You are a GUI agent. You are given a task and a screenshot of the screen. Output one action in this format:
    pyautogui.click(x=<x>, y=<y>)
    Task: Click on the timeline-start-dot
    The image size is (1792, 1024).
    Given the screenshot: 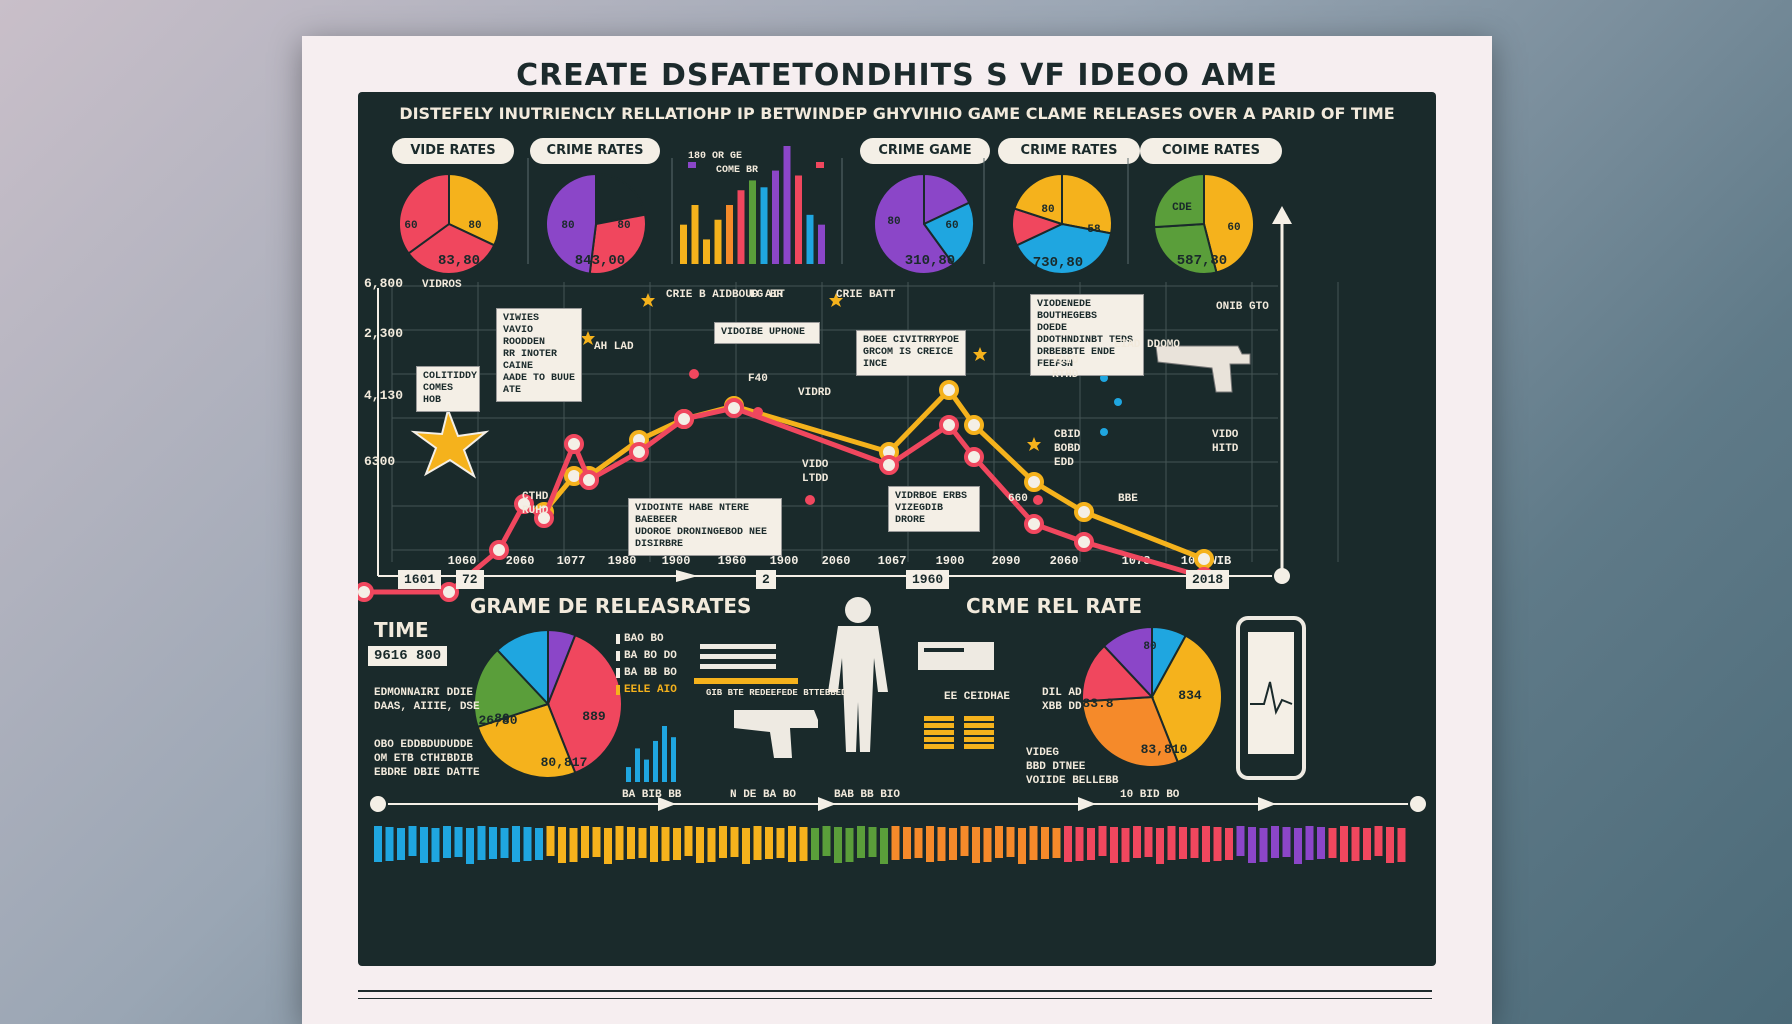 What is the action you would take?
    pyautogui.click(x=378, y=804)
    